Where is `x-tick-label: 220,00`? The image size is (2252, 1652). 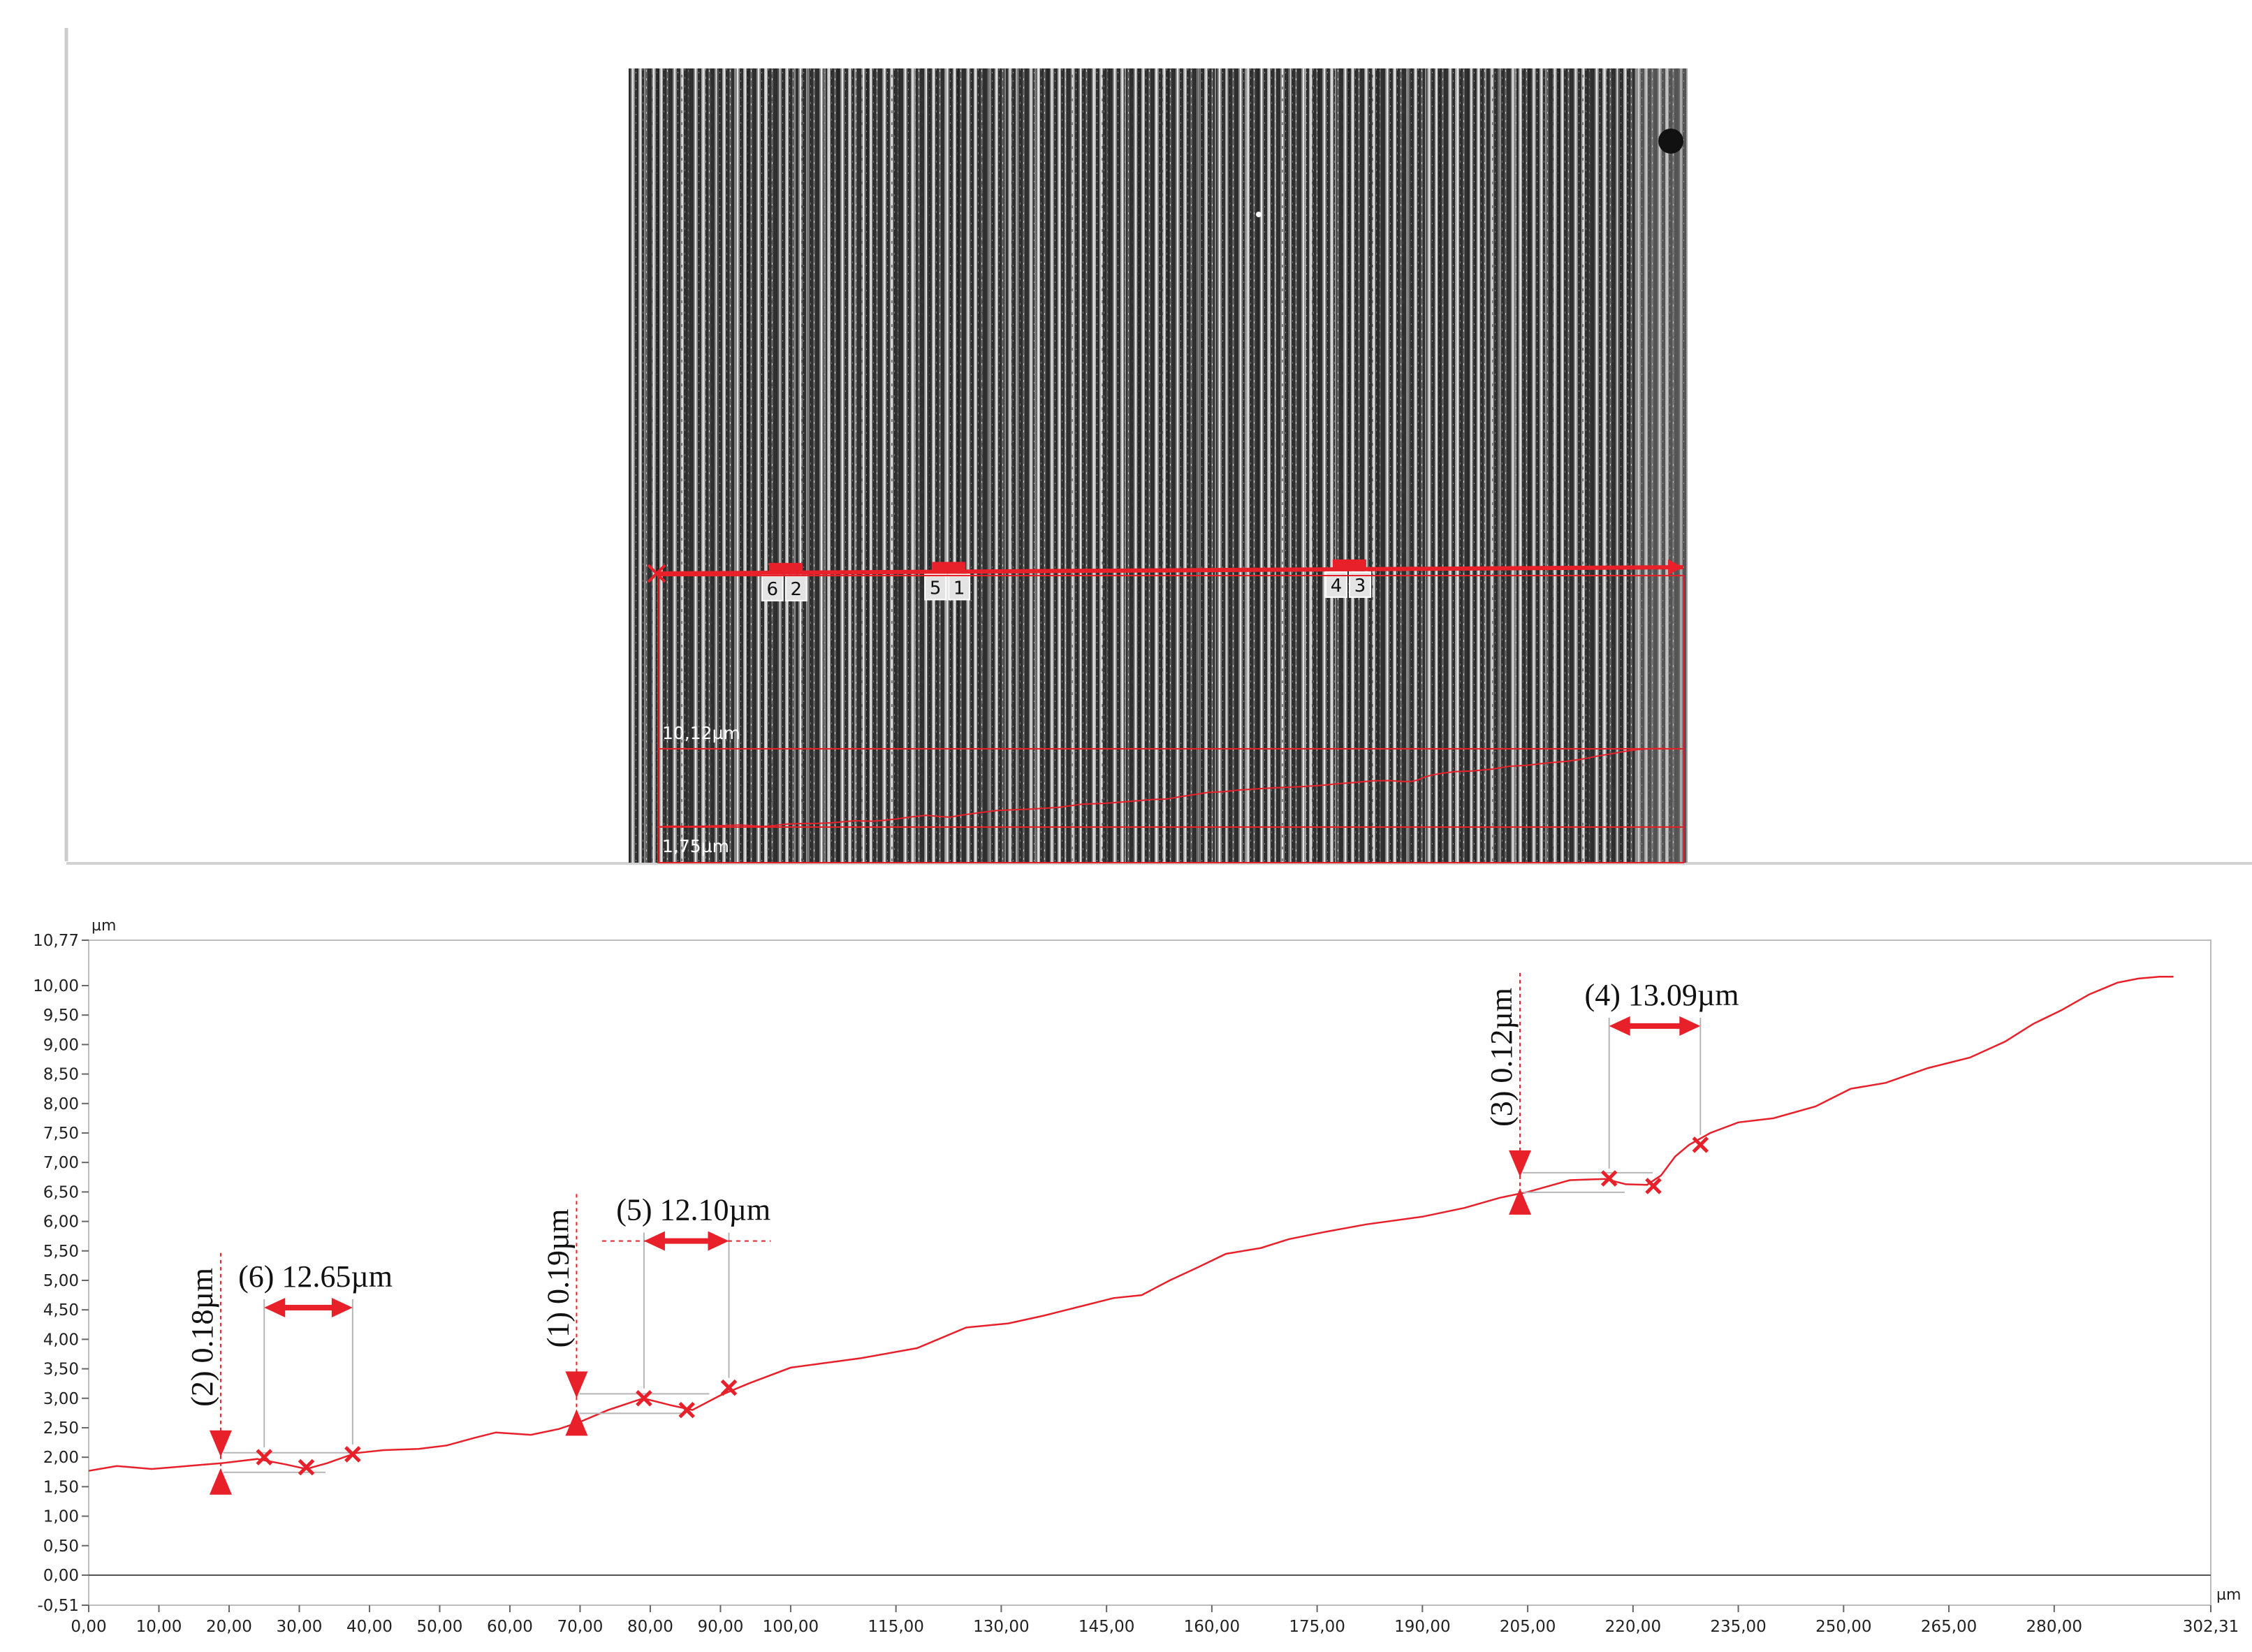
x-tick-label: 220,00 is located at coordinates (1633, 1627).